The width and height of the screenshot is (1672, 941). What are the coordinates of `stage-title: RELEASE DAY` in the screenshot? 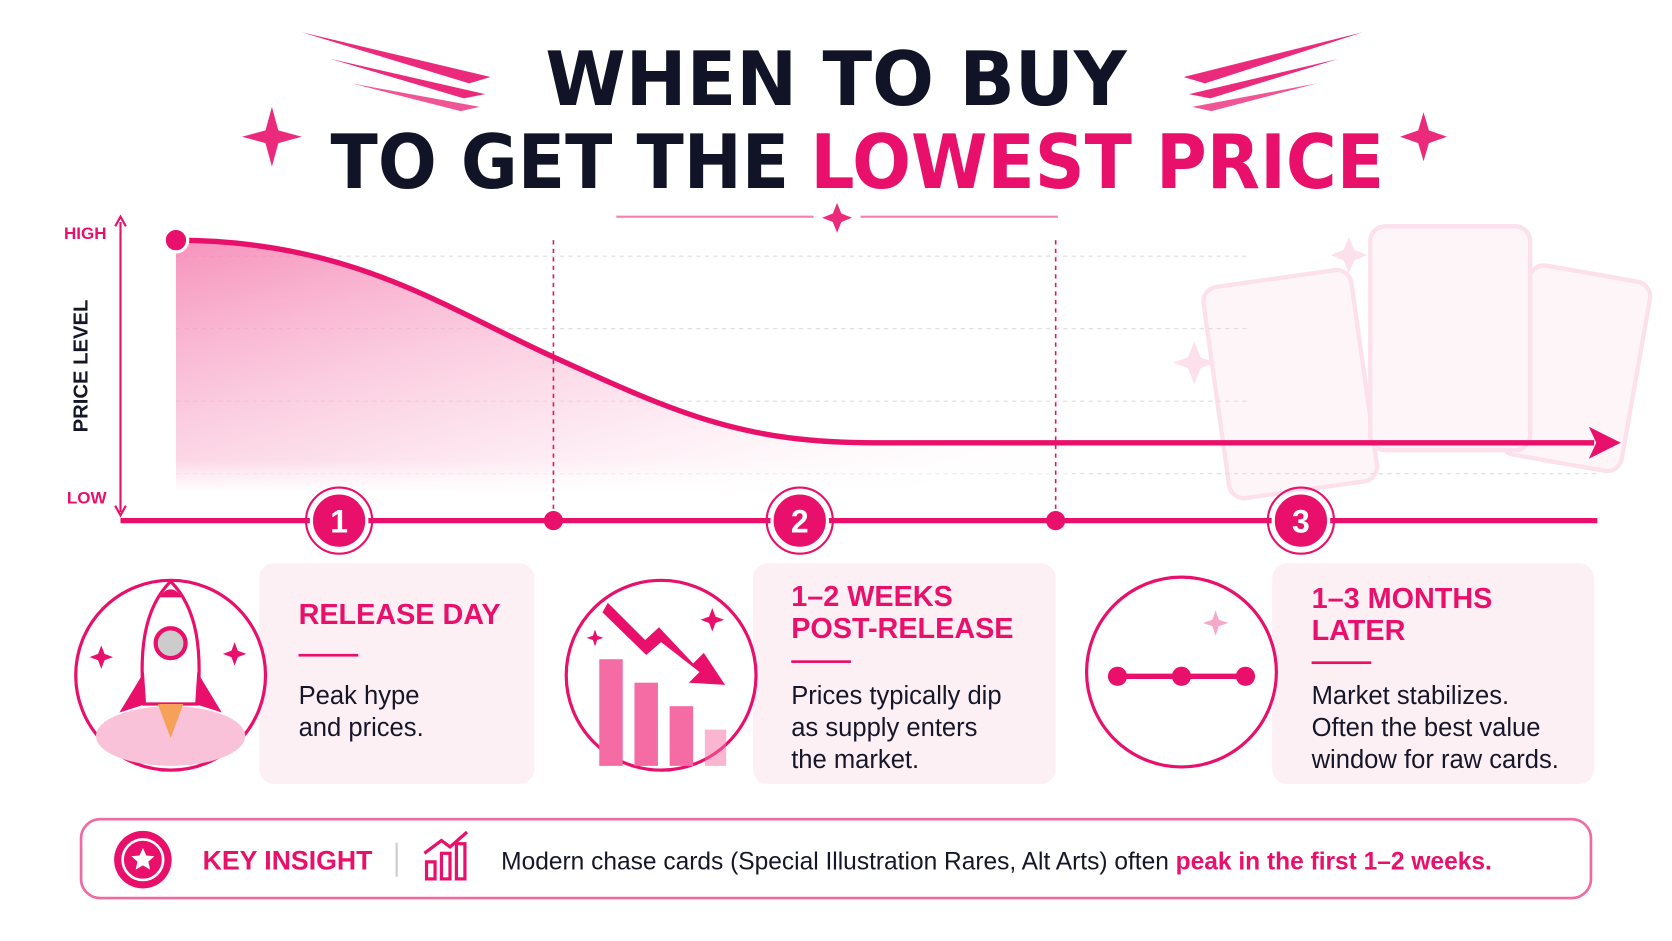 It's located at (400, 615).